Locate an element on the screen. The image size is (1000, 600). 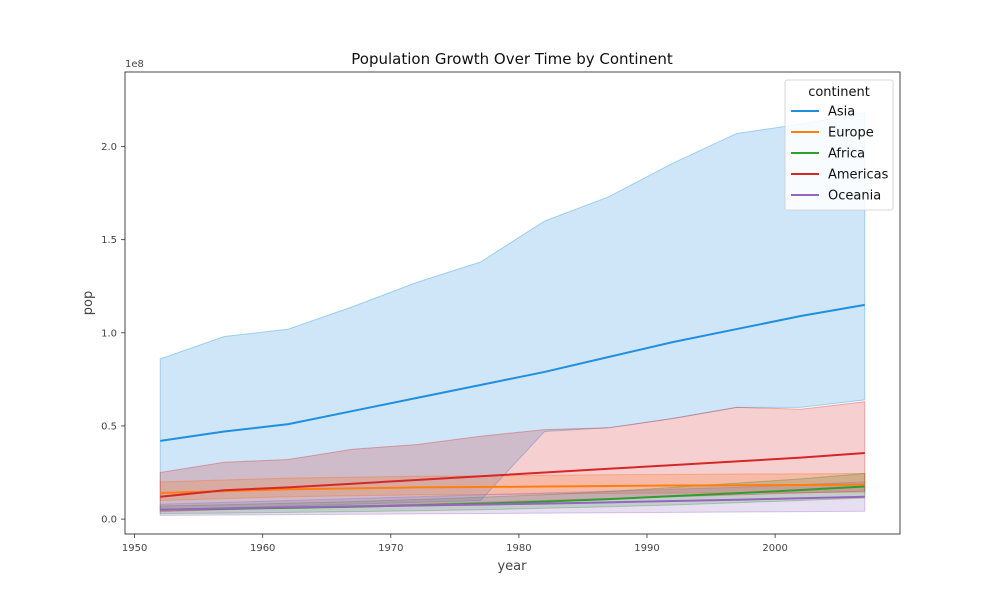
legend-label: Asia is located at coordinates (841, 112).